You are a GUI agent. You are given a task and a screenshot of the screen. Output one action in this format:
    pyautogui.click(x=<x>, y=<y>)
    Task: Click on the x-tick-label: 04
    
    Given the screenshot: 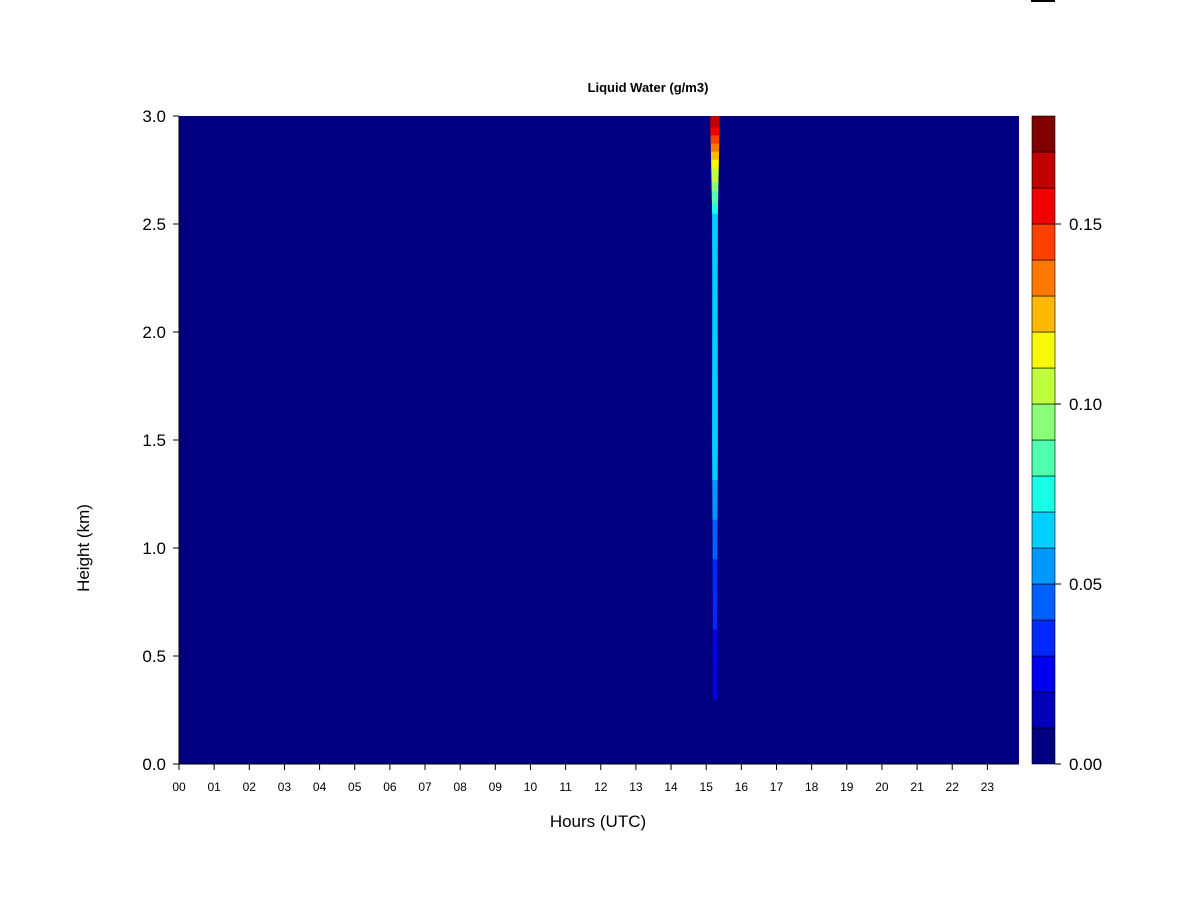 What is the action you would take?
    pyautogui.click(x=320, y=787)
    